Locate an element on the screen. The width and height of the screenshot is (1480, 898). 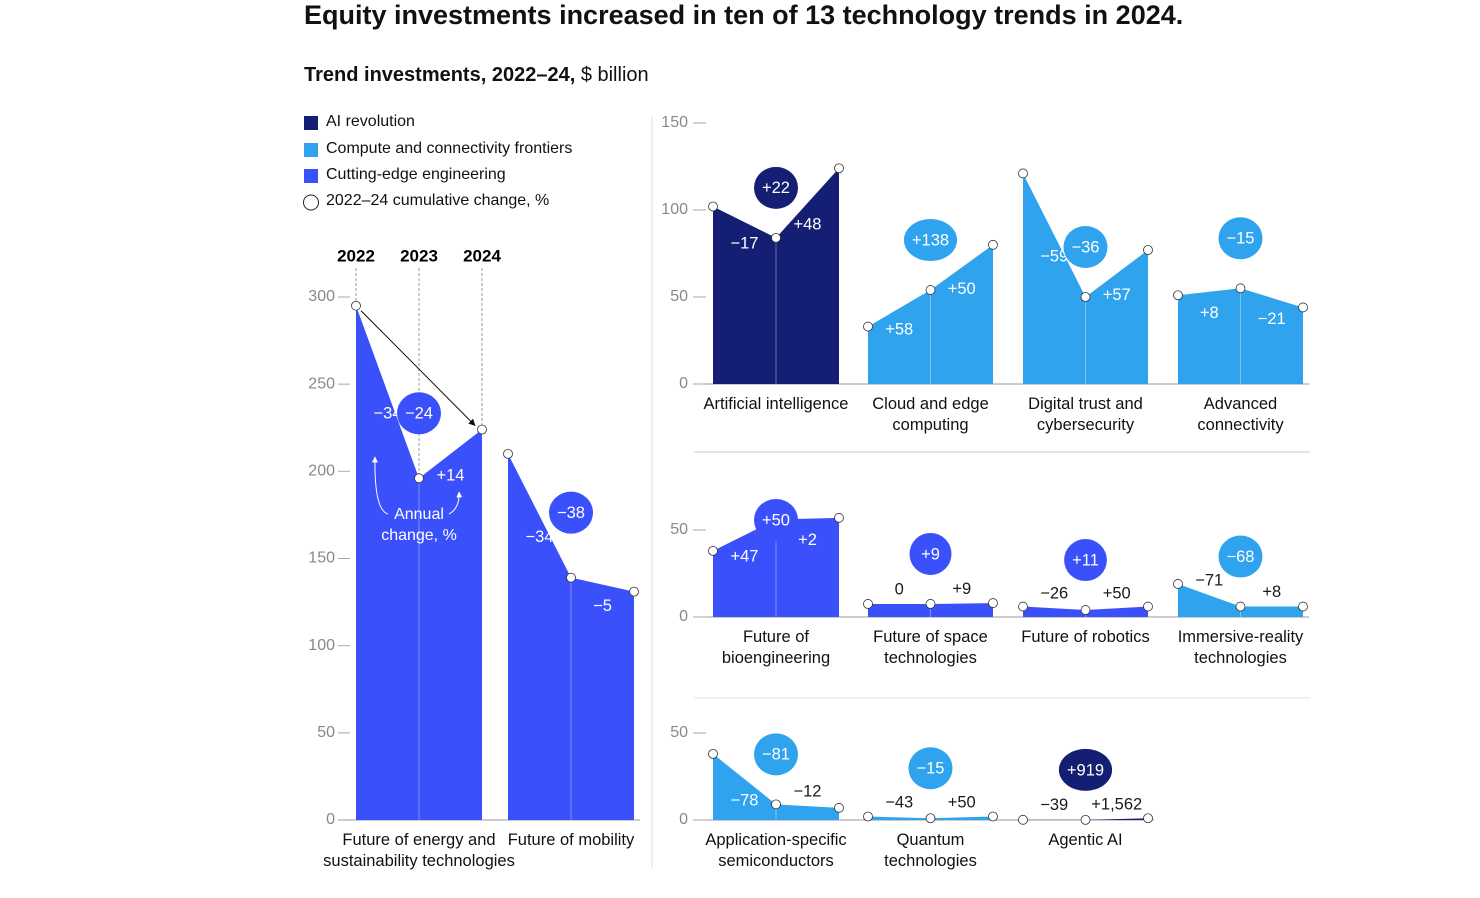
annual-change-label: +48 is located at coordinates (808, 224).